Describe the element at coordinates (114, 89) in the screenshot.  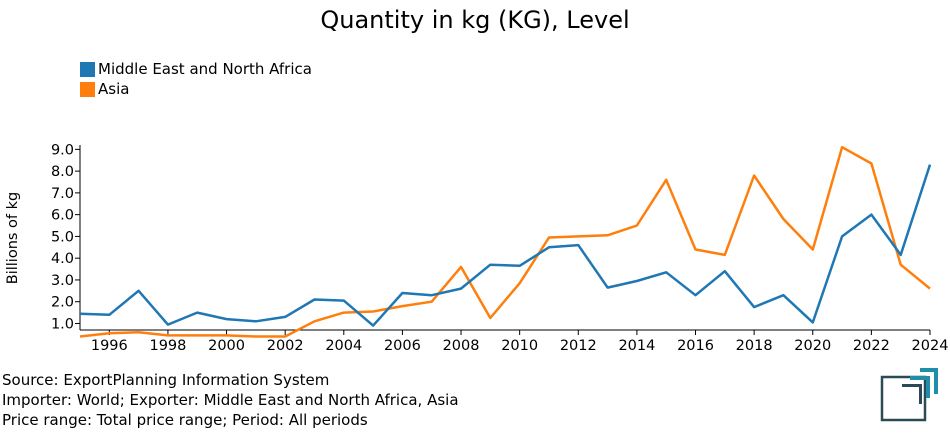
I see `legend-label-asia: Asia` at that location.